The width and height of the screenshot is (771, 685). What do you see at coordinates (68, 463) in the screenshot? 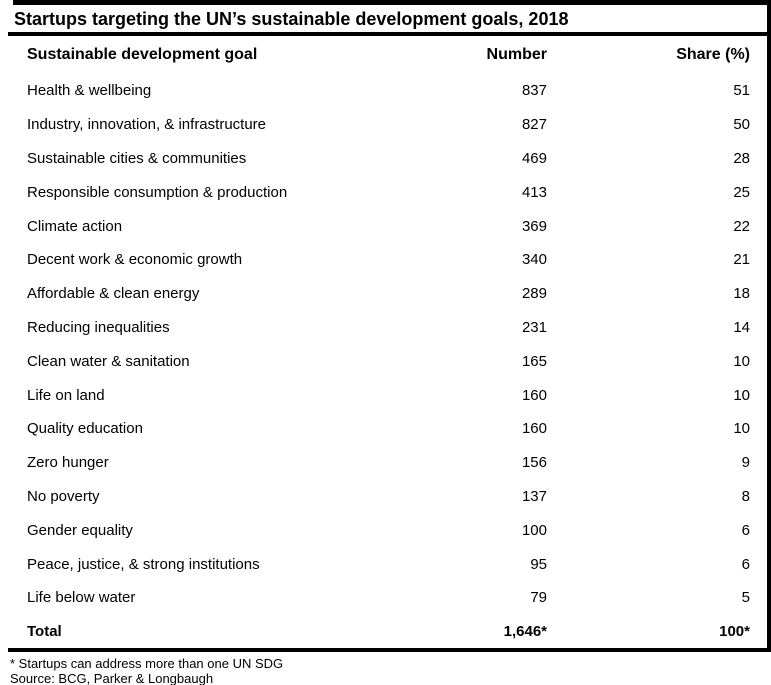
I see `goal-cell: Zero hunger` at bounding box center [68, 463].